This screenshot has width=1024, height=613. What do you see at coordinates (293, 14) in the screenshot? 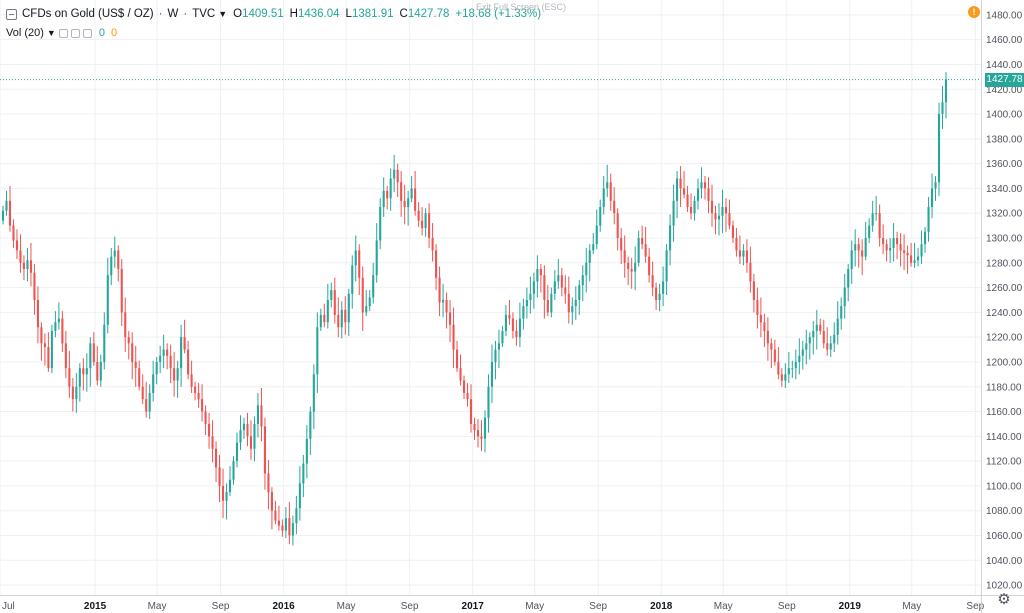
I see `high-label: H` at bounding box center [293, 14].